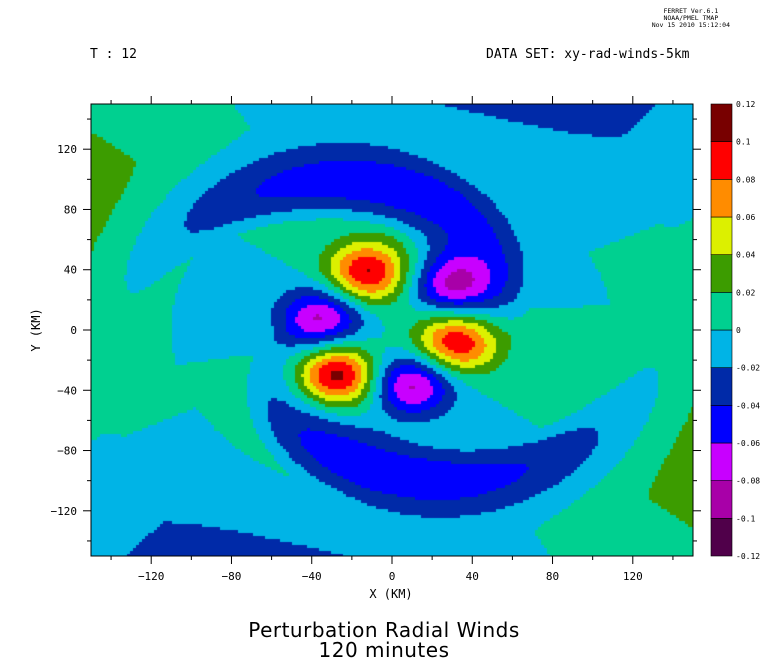 The height and width of the screenshot is (662, 768). What do you see at coordinates (745, 255) in the screenshot?
I see `colorbar-label: 0.04` at bounding box center [745, 255].